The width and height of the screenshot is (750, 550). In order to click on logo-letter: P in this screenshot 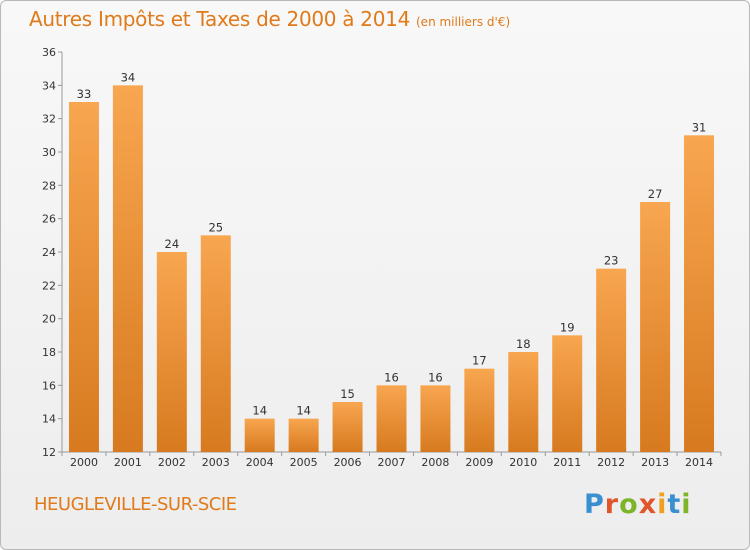, I will do `click(594, 504)`.